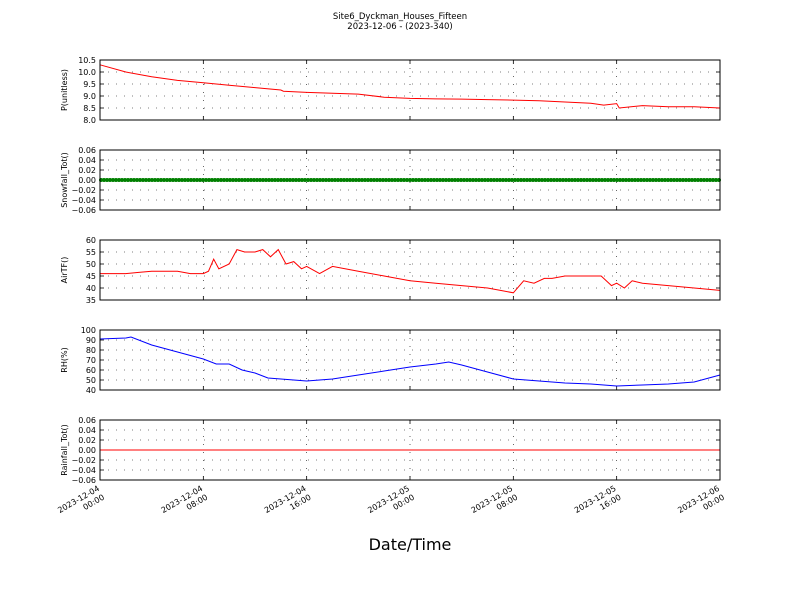 The width and height of the screenshot is (800, 604). I want to click on y-tick-label: 70, so click(91, 360).